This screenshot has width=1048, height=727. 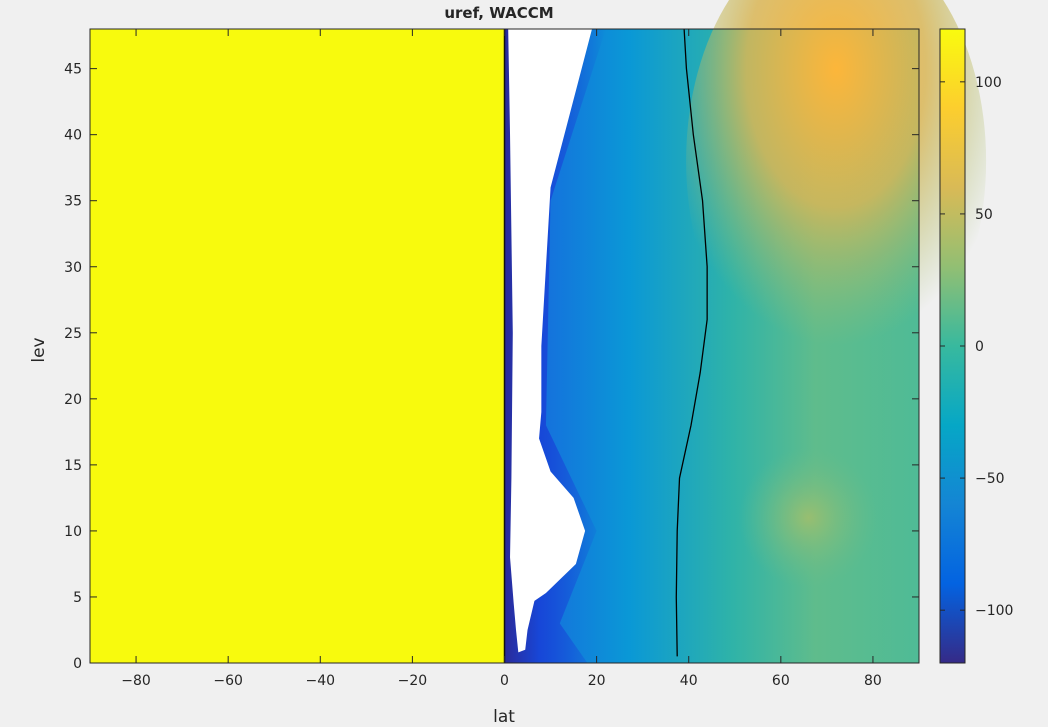 What do you see at coordinates (73, 70) in the screenshot?
I see `y-tick-label: 45` at bounding box center [73, 70].